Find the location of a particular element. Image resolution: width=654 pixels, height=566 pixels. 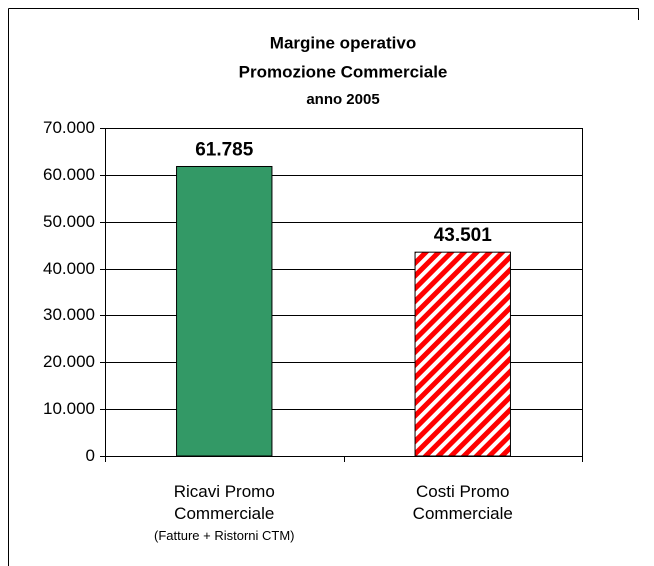

value-label: 61.785 is located at coordinates (224, 150).